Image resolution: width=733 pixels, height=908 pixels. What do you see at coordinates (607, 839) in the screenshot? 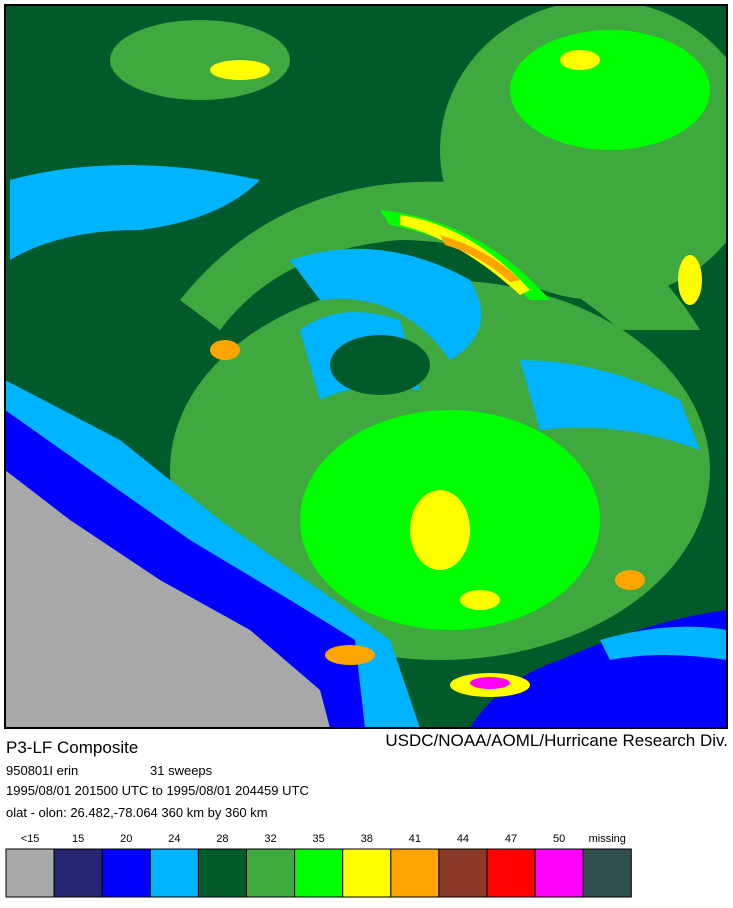
I see `legend-label: missing` at bounding box center [607, 839].